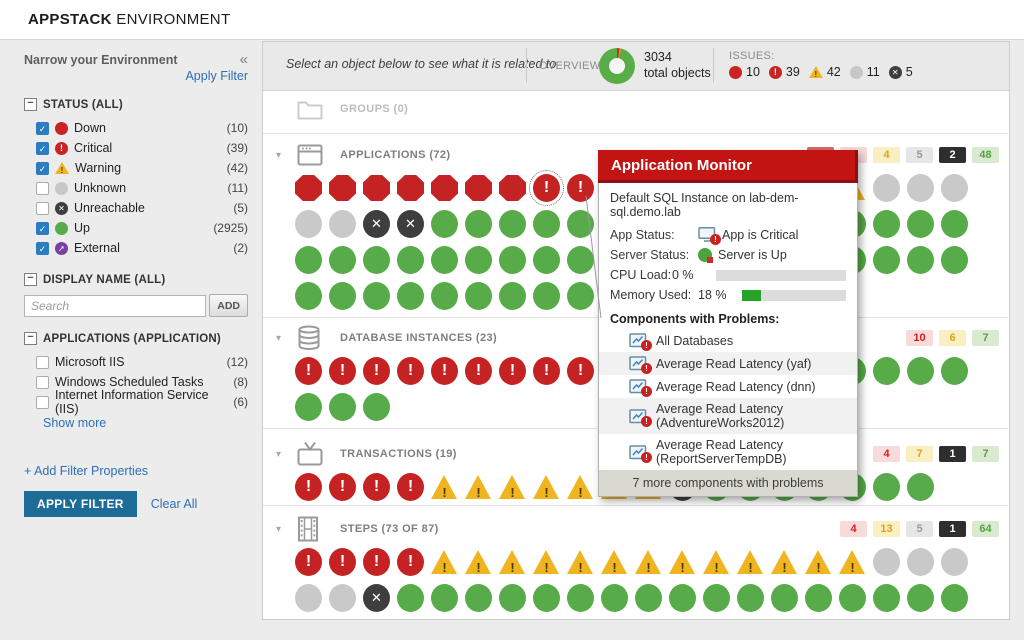  I want to click on component-with-problem: ! Average Read Latency (dnn), so click(728, 386).